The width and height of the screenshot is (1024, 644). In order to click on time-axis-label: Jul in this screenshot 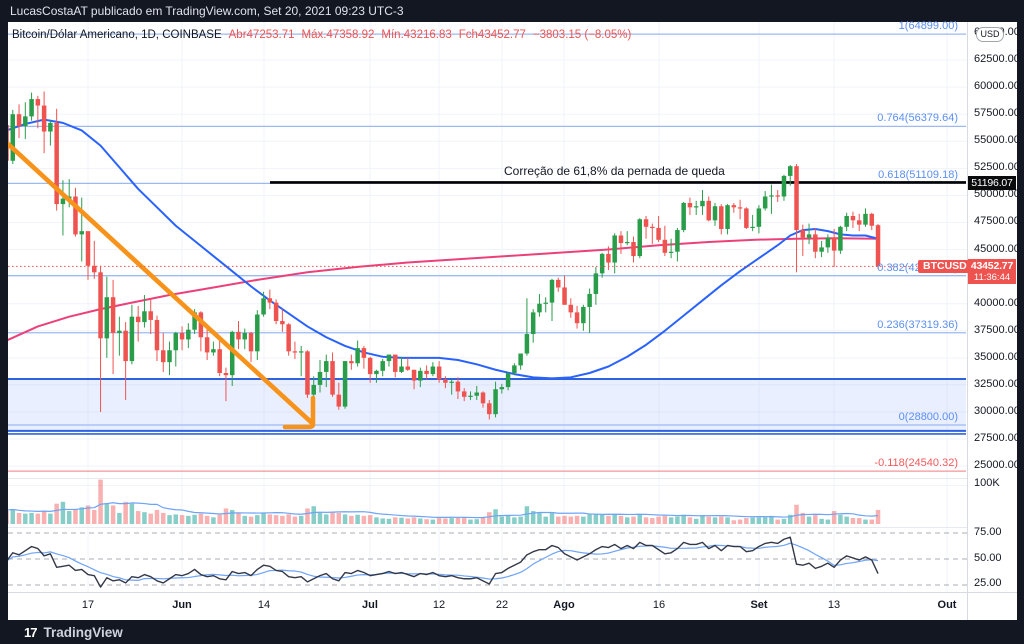, I will do `click(370, 605)`.